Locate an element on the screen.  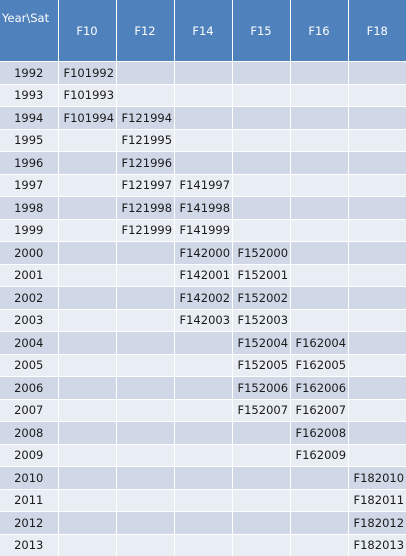
year-cell: 2010 is located at coordinates (29, 478).